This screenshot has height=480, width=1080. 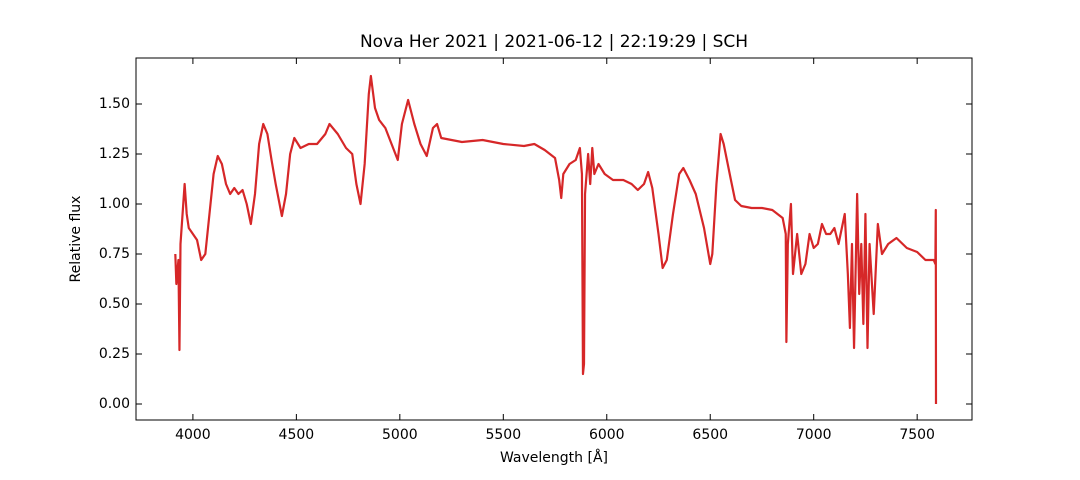 What do you see at coordinates (114, 354) in the screenshot?
I see `y-tick-label: 0.25` at bounding box center [114, 354].